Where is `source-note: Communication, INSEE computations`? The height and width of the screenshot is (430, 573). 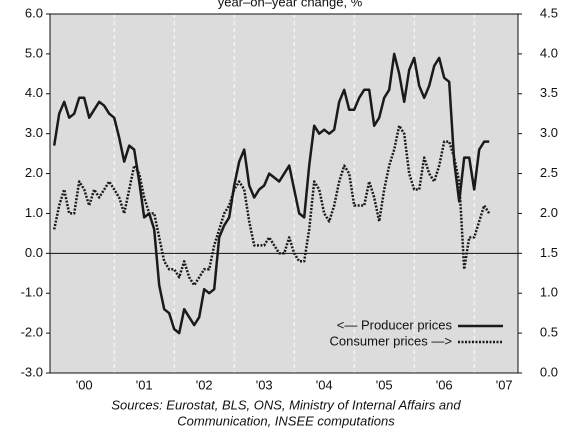
source-note: Communication, INSEE computations is located at coordinates (286, 420).